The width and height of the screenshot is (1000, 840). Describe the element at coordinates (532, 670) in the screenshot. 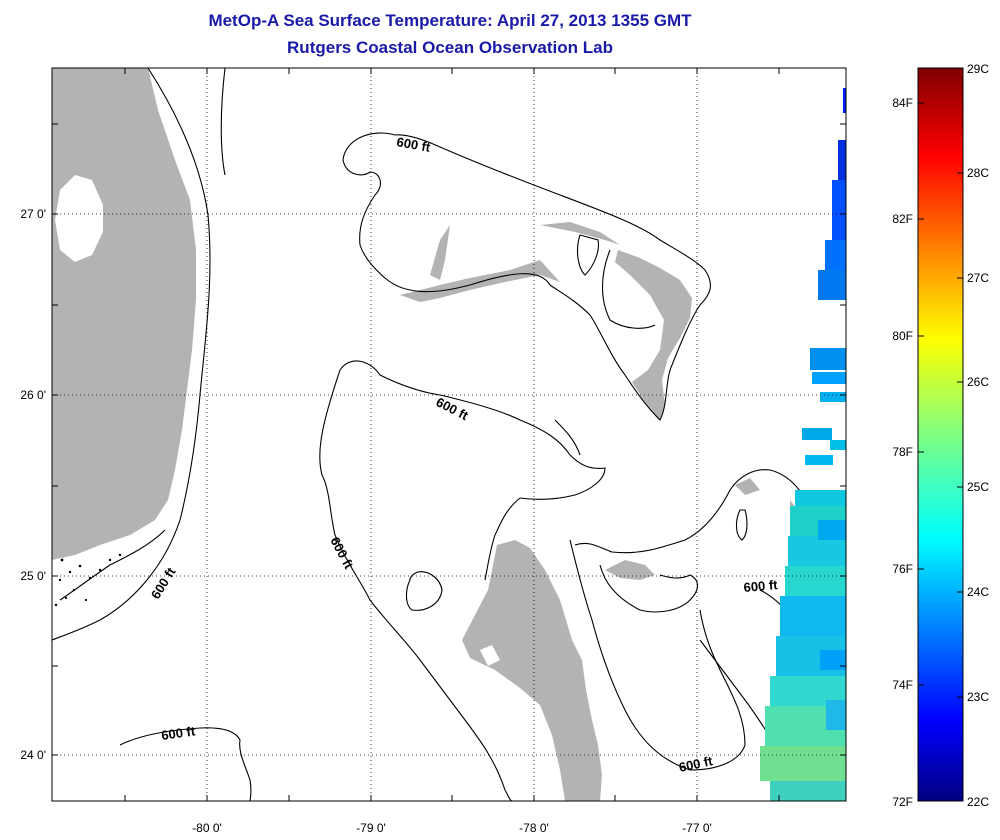

I see `andros-island` at that location.